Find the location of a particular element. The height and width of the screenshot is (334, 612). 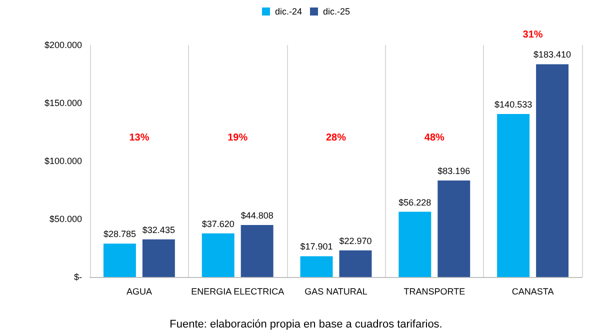

x-tick-label: AGUA is located at coordinates (139, 291).